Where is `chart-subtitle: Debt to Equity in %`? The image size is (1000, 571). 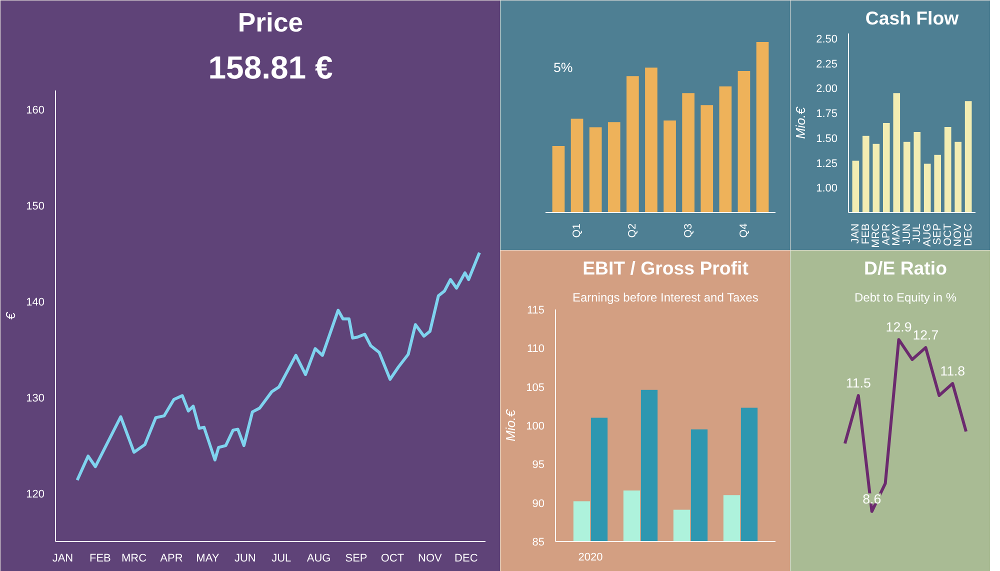
chart-subtitle: Debt to Equity in % is located at coordinates (905, 297).